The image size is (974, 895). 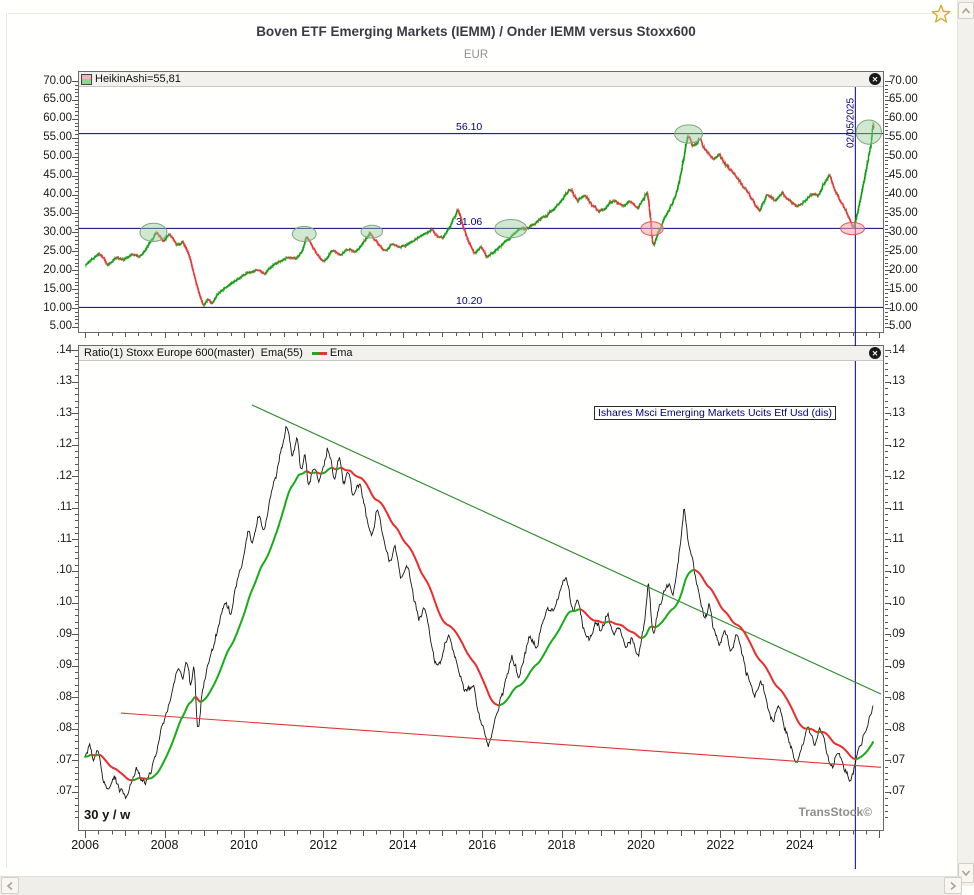 I want to click on chevron-left-icon, so click(x=9, y=885).